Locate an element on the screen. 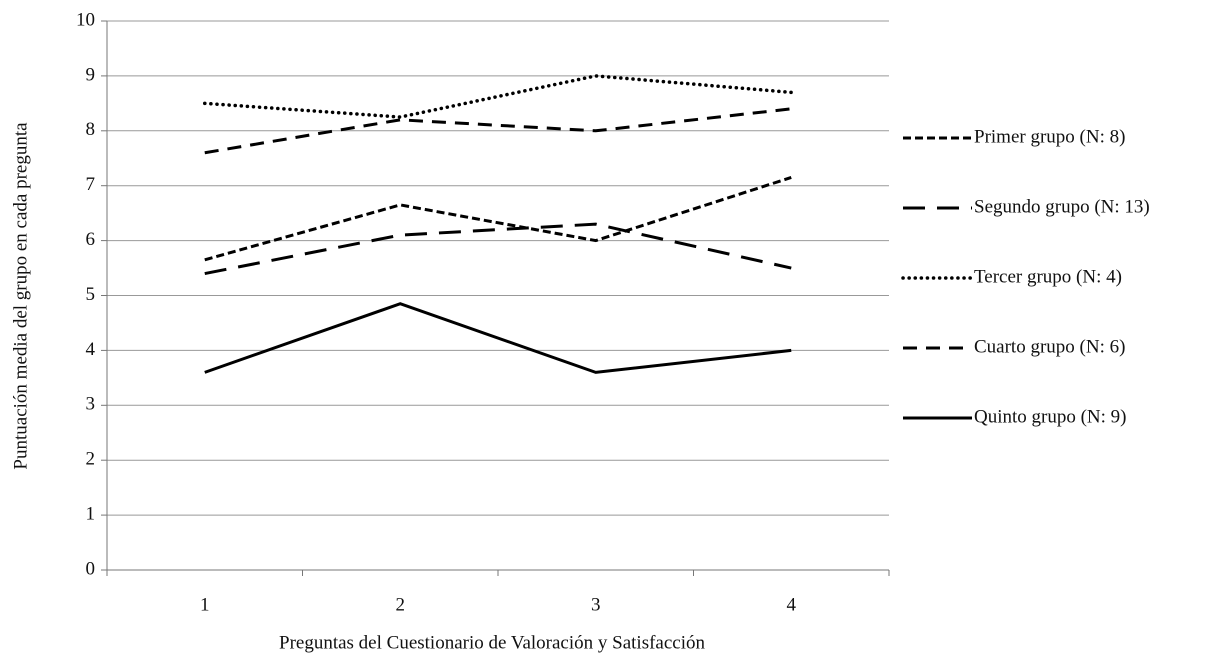 This screenshot has width=1231, height=658. y-tick-label: 9 is located at coordinates (91, 74).